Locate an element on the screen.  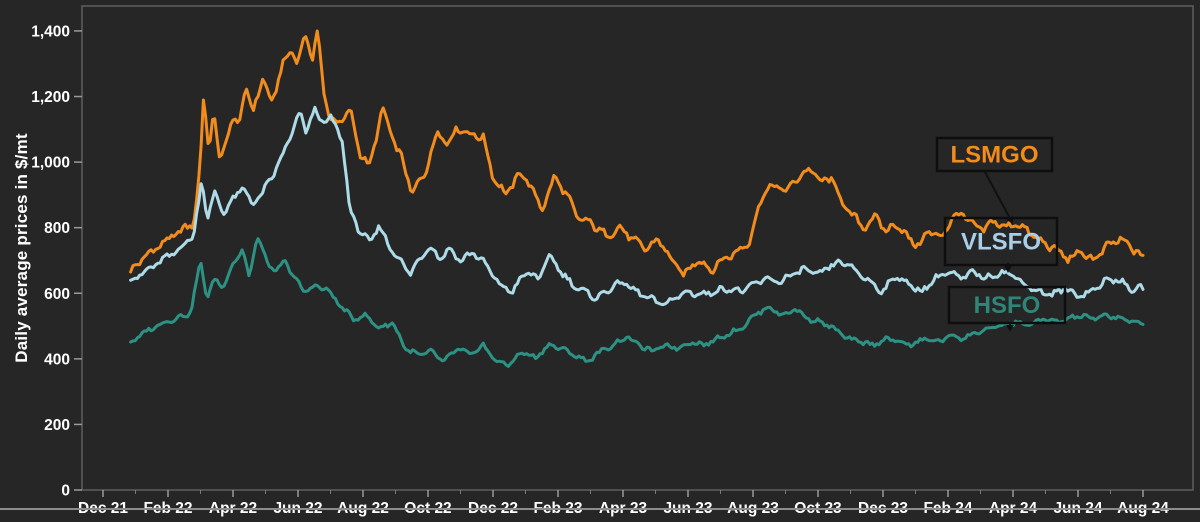
y-tick-label: 1,400 is located at coordinates (50, 31).